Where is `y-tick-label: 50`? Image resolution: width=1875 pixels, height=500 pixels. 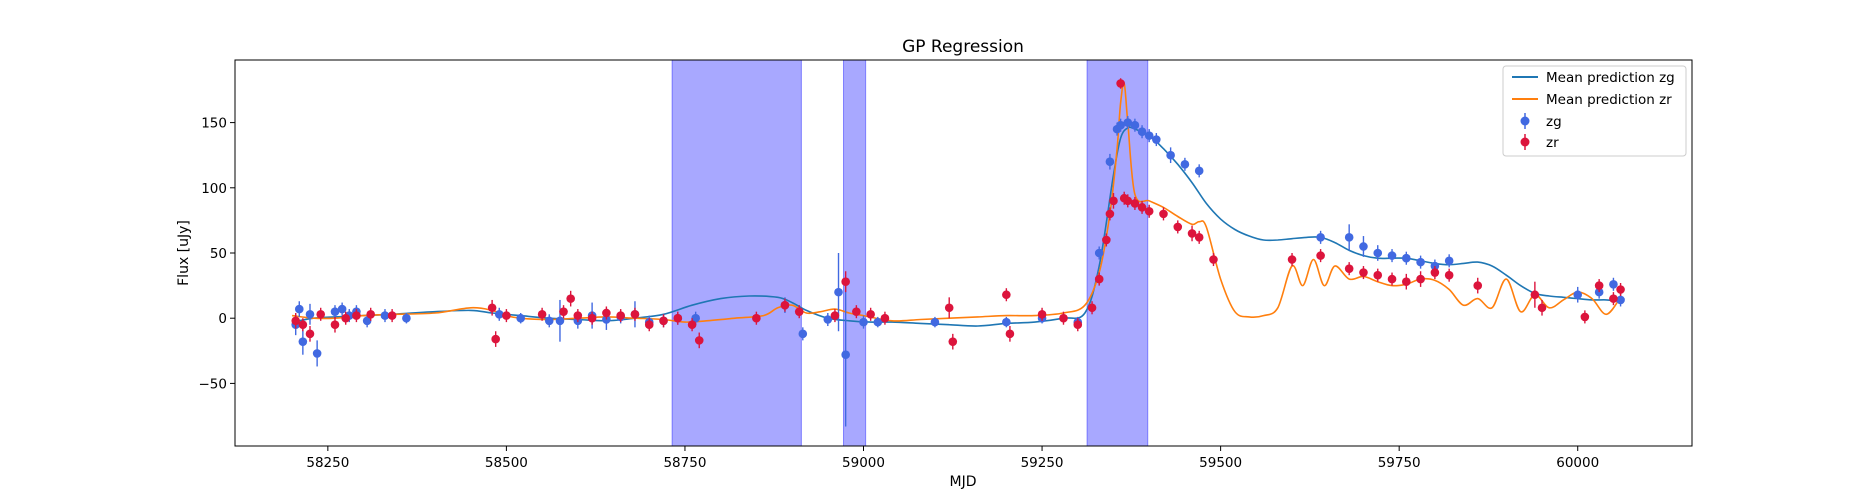 y-tick-label: 50 is located at coordinates (218, 254).